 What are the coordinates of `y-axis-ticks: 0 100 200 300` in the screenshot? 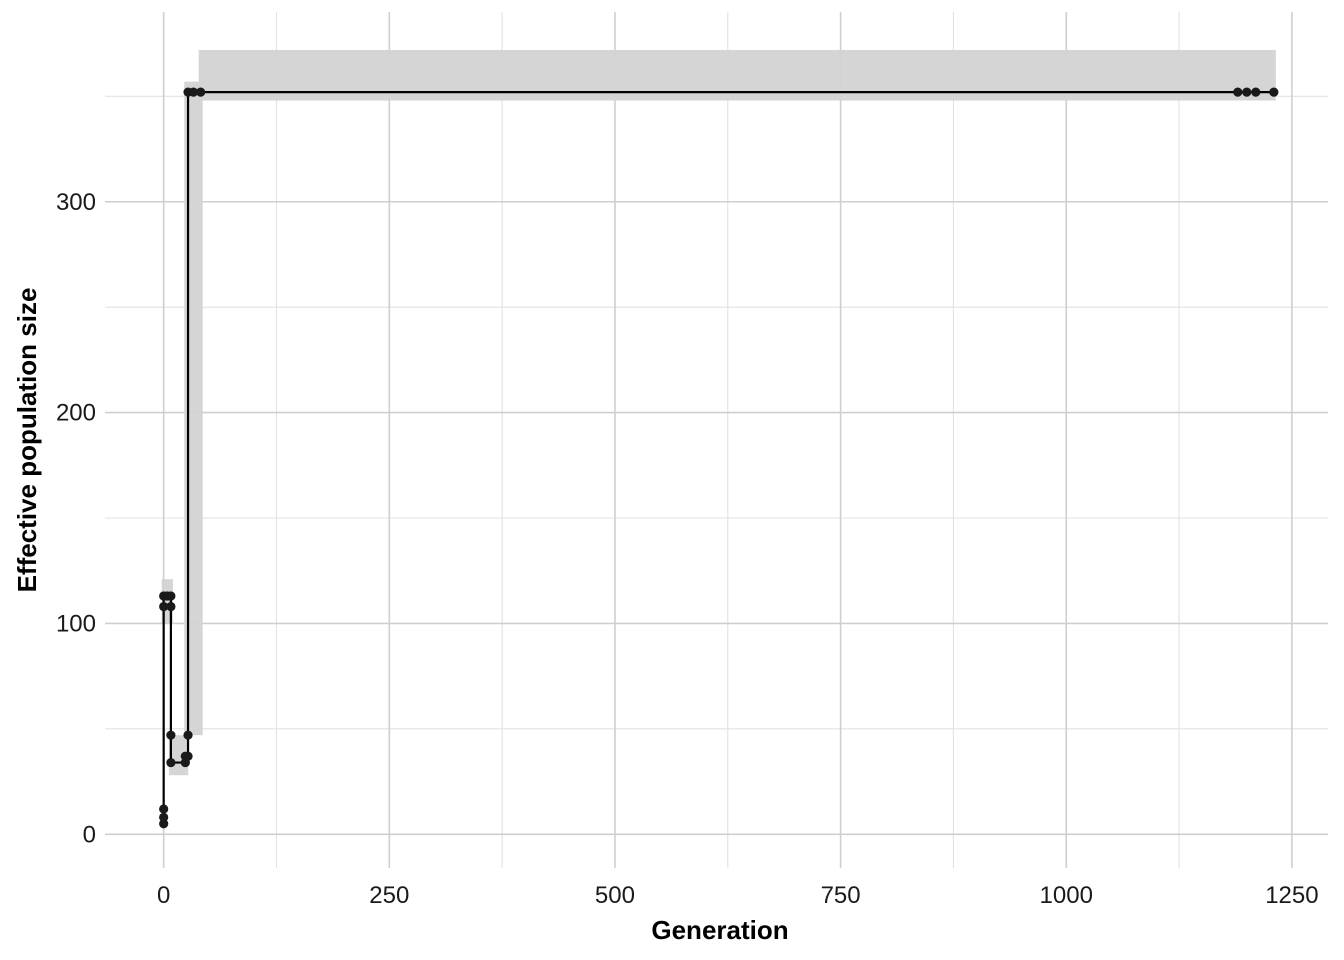 It's located at (76, 519).